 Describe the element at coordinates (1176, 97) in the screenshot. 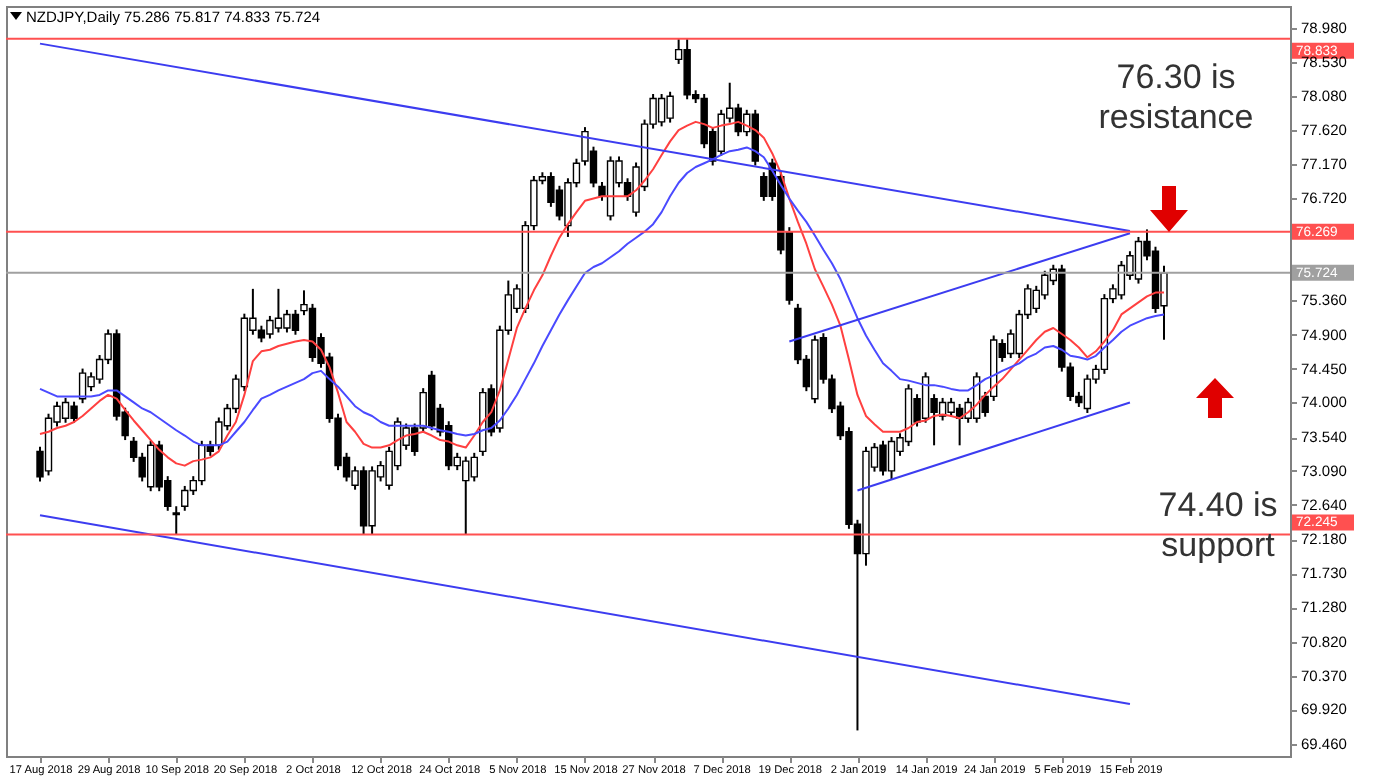

I see `annotation: 76.30 is resistance` at that location.